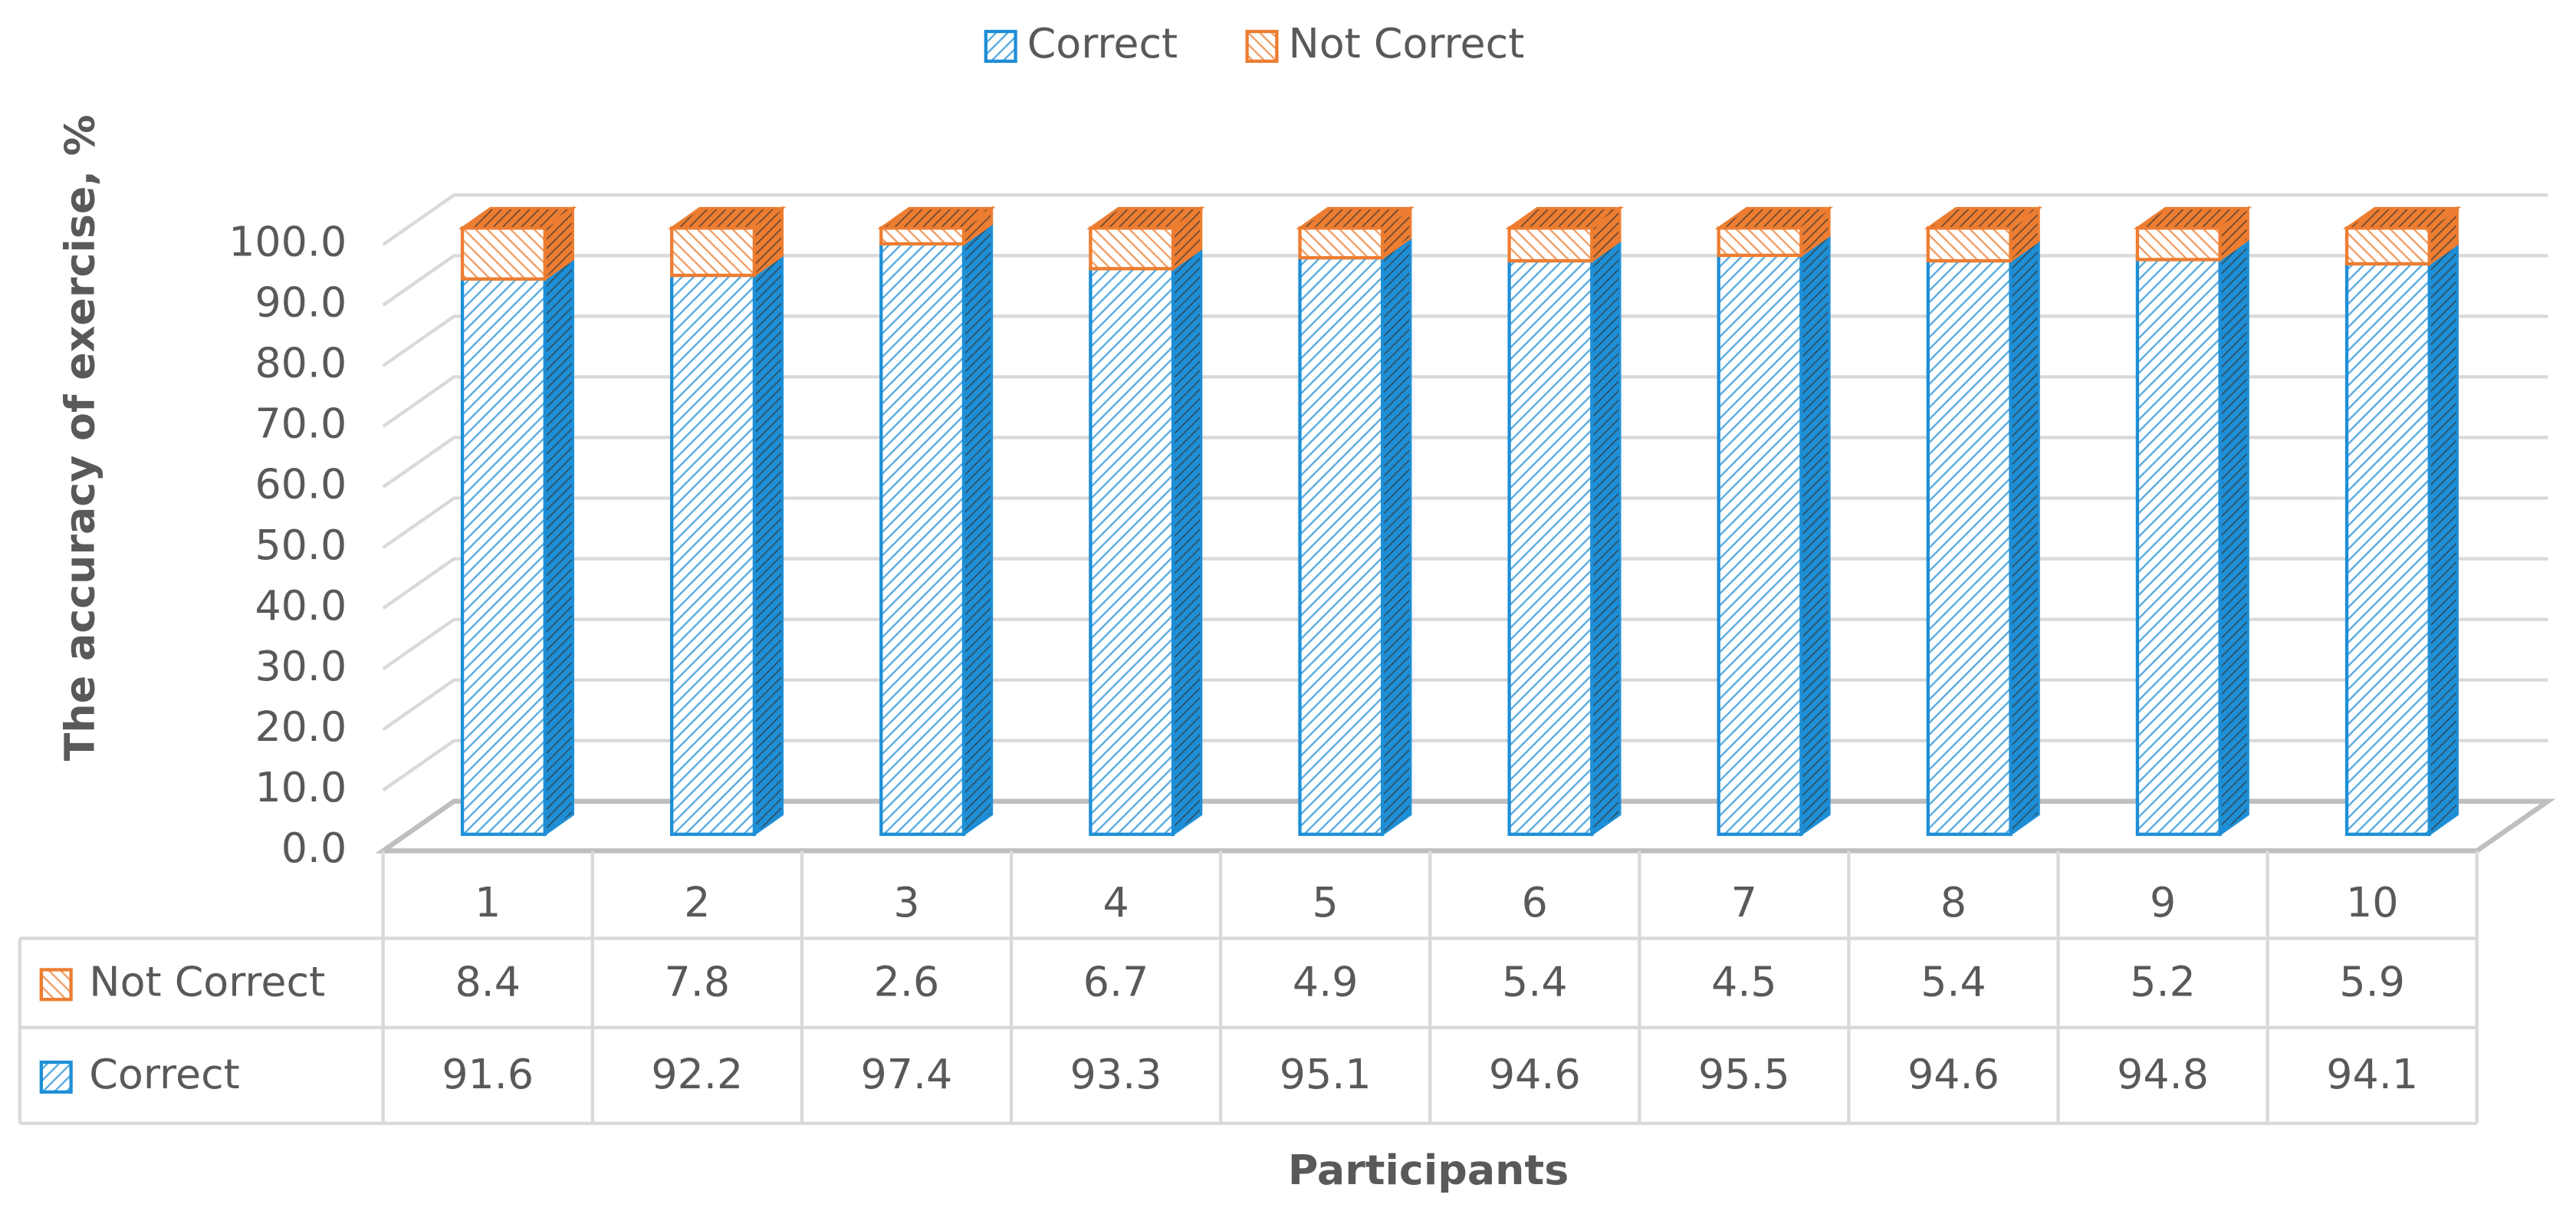  I want to click on table-value: 95.1, so click(1326, 1074).